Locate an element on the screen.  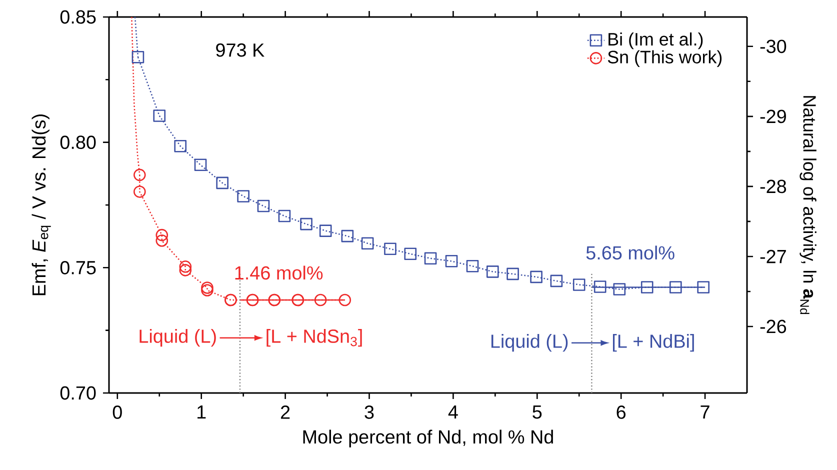
y2-tick-label: -29 is located at coordinates (773, 117).